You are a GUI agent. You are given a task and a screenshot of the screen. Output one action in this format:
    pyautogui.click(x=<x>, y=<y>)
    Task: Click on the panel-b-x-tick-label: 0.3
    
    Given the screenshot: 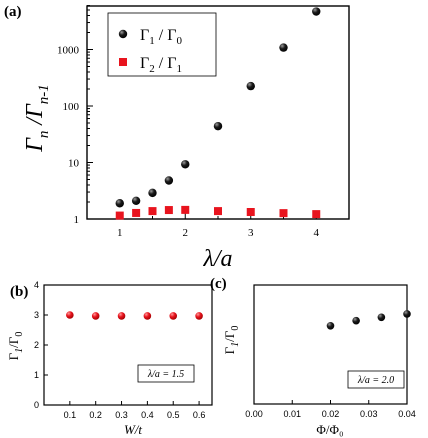 What is the action you would take?
    pyautogui.click(x=121, y=415)
    